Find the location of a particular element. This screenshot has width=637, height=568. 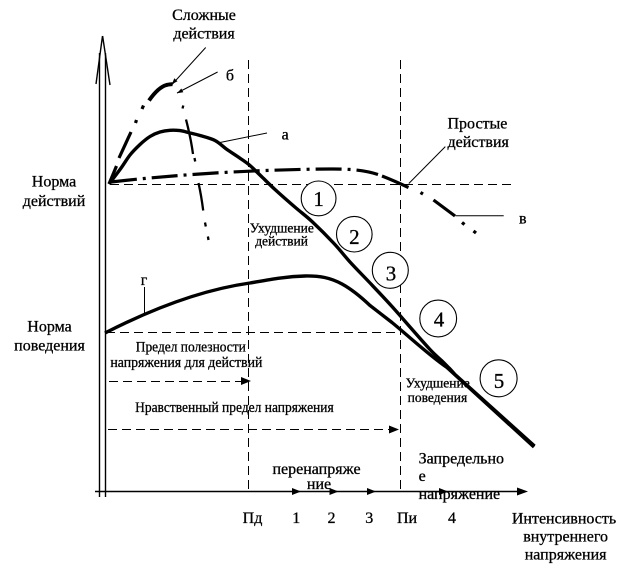

svg-text: напряжение is located at coordinates (460, 494).